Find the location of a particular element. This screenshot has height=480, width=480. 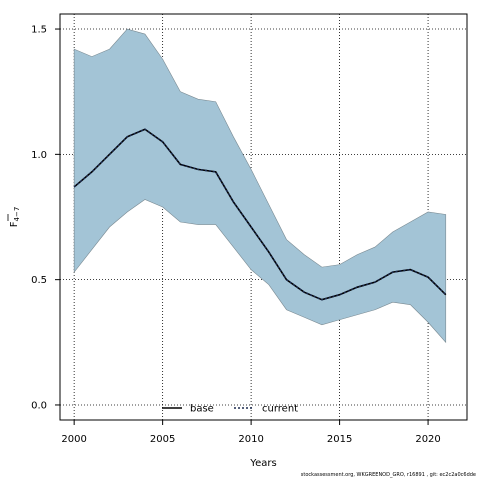

x-tick-label-2010: 2010 is located at coordinates (250, 439).